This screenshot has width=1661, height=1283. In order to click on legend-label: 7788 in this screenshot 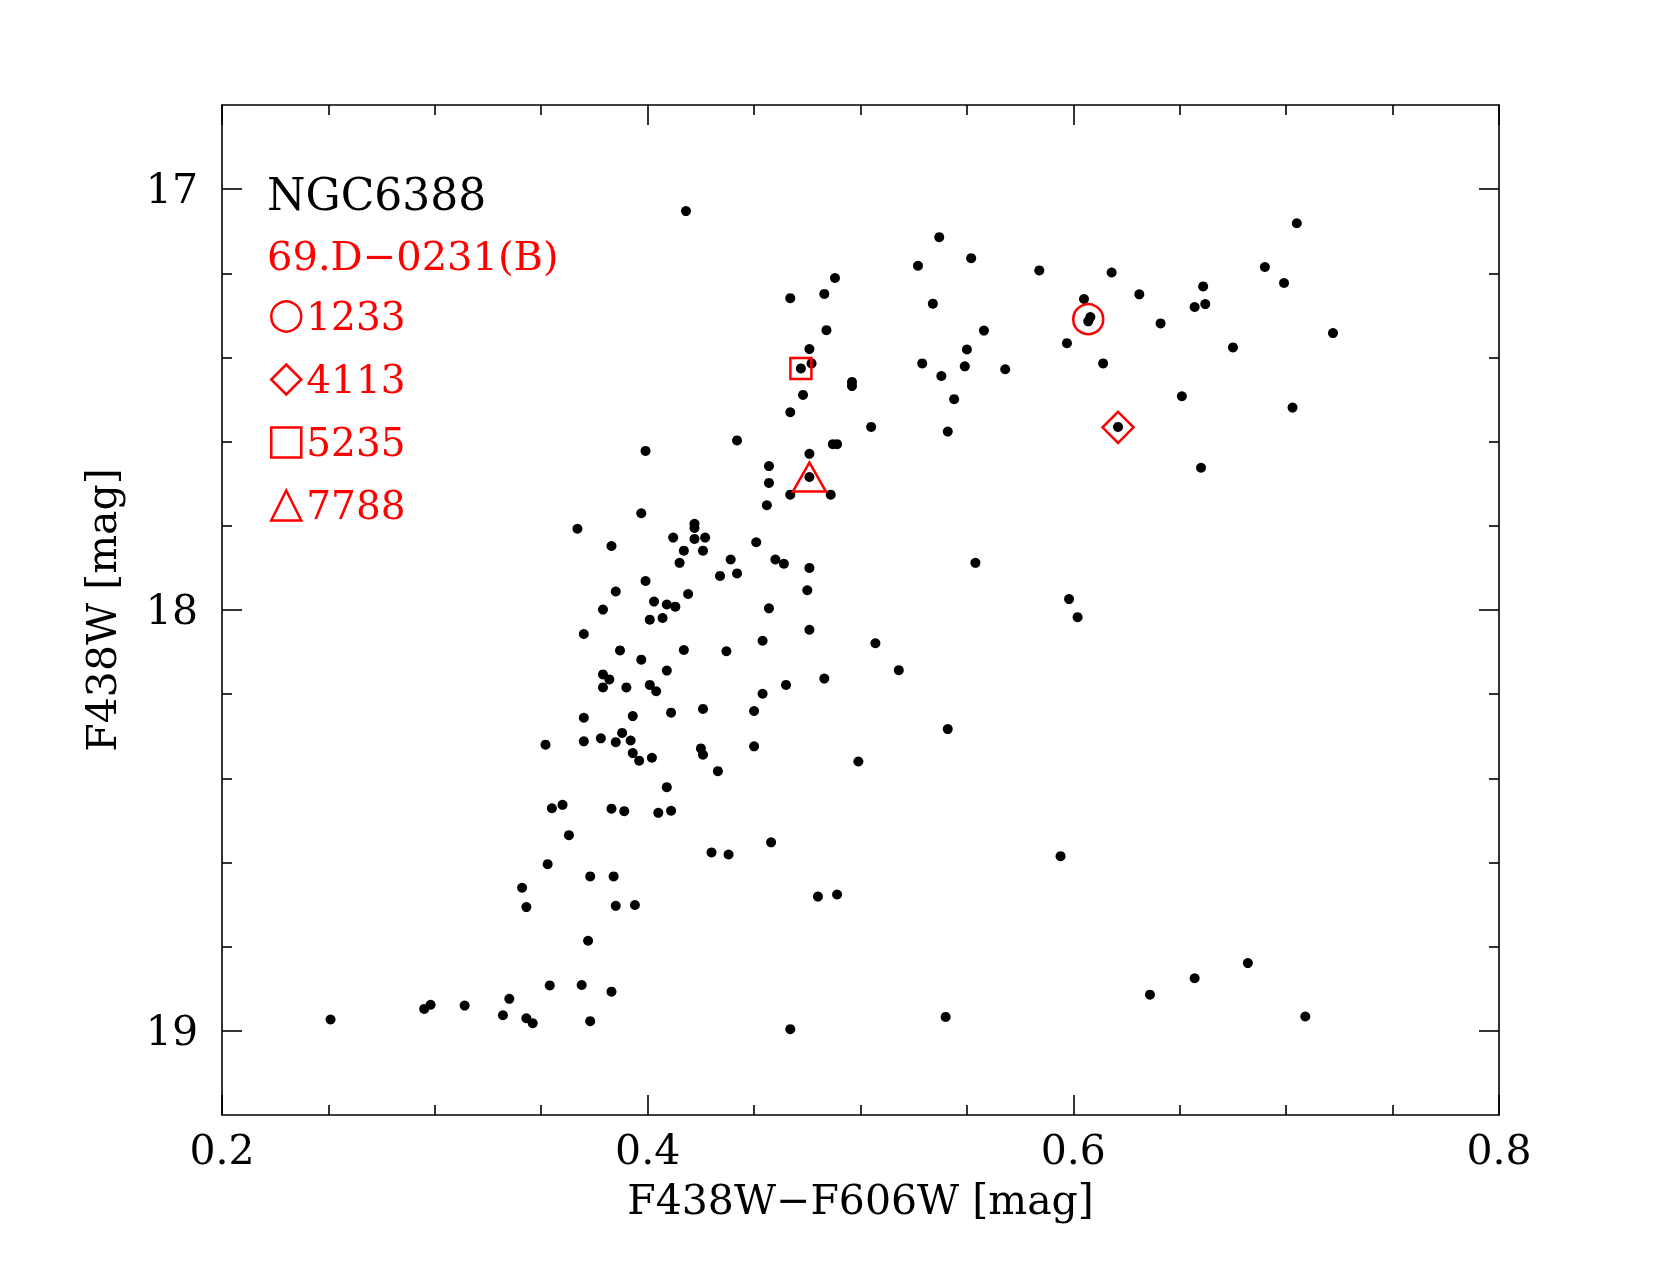, I will do `click(356, 505)`.